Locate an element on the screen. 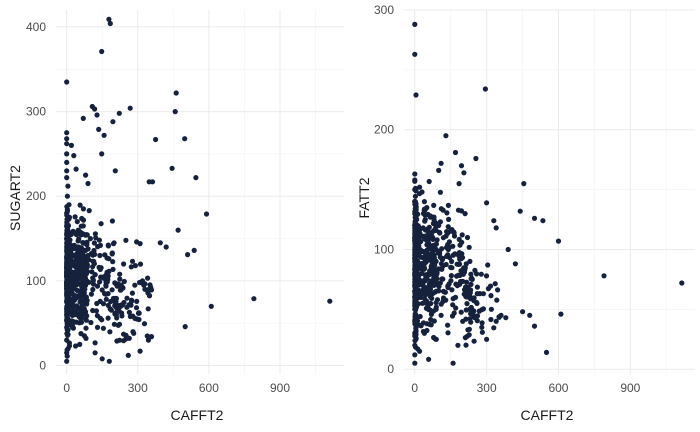 The height and width of the screenshot is (432, 700). y-tick-label: 300 is located at coordinates (36, 112).